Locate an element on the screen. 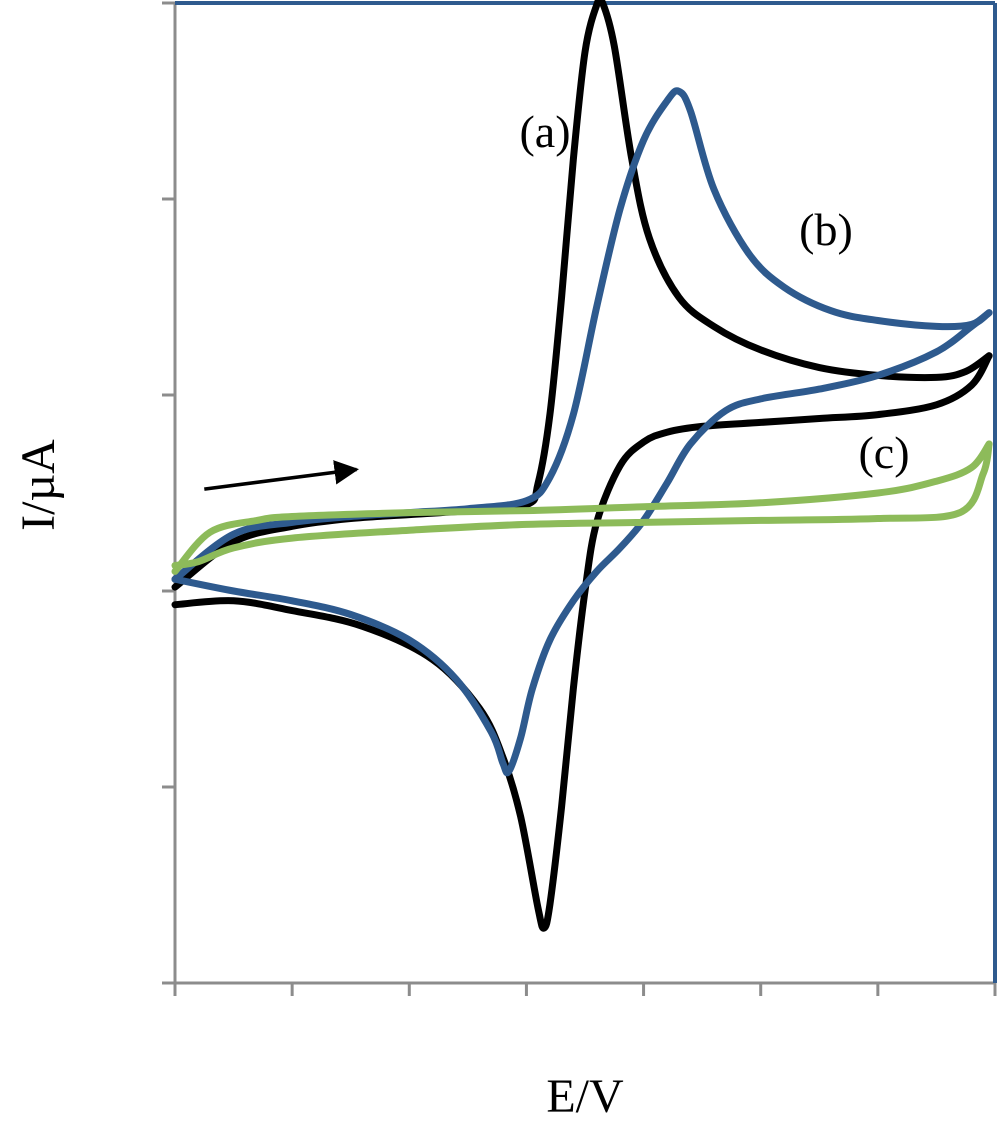 Image resolution: width=1000 pixels, height=1127 pixels. curve-label-2: (c) is located at coordinates (883, 452).